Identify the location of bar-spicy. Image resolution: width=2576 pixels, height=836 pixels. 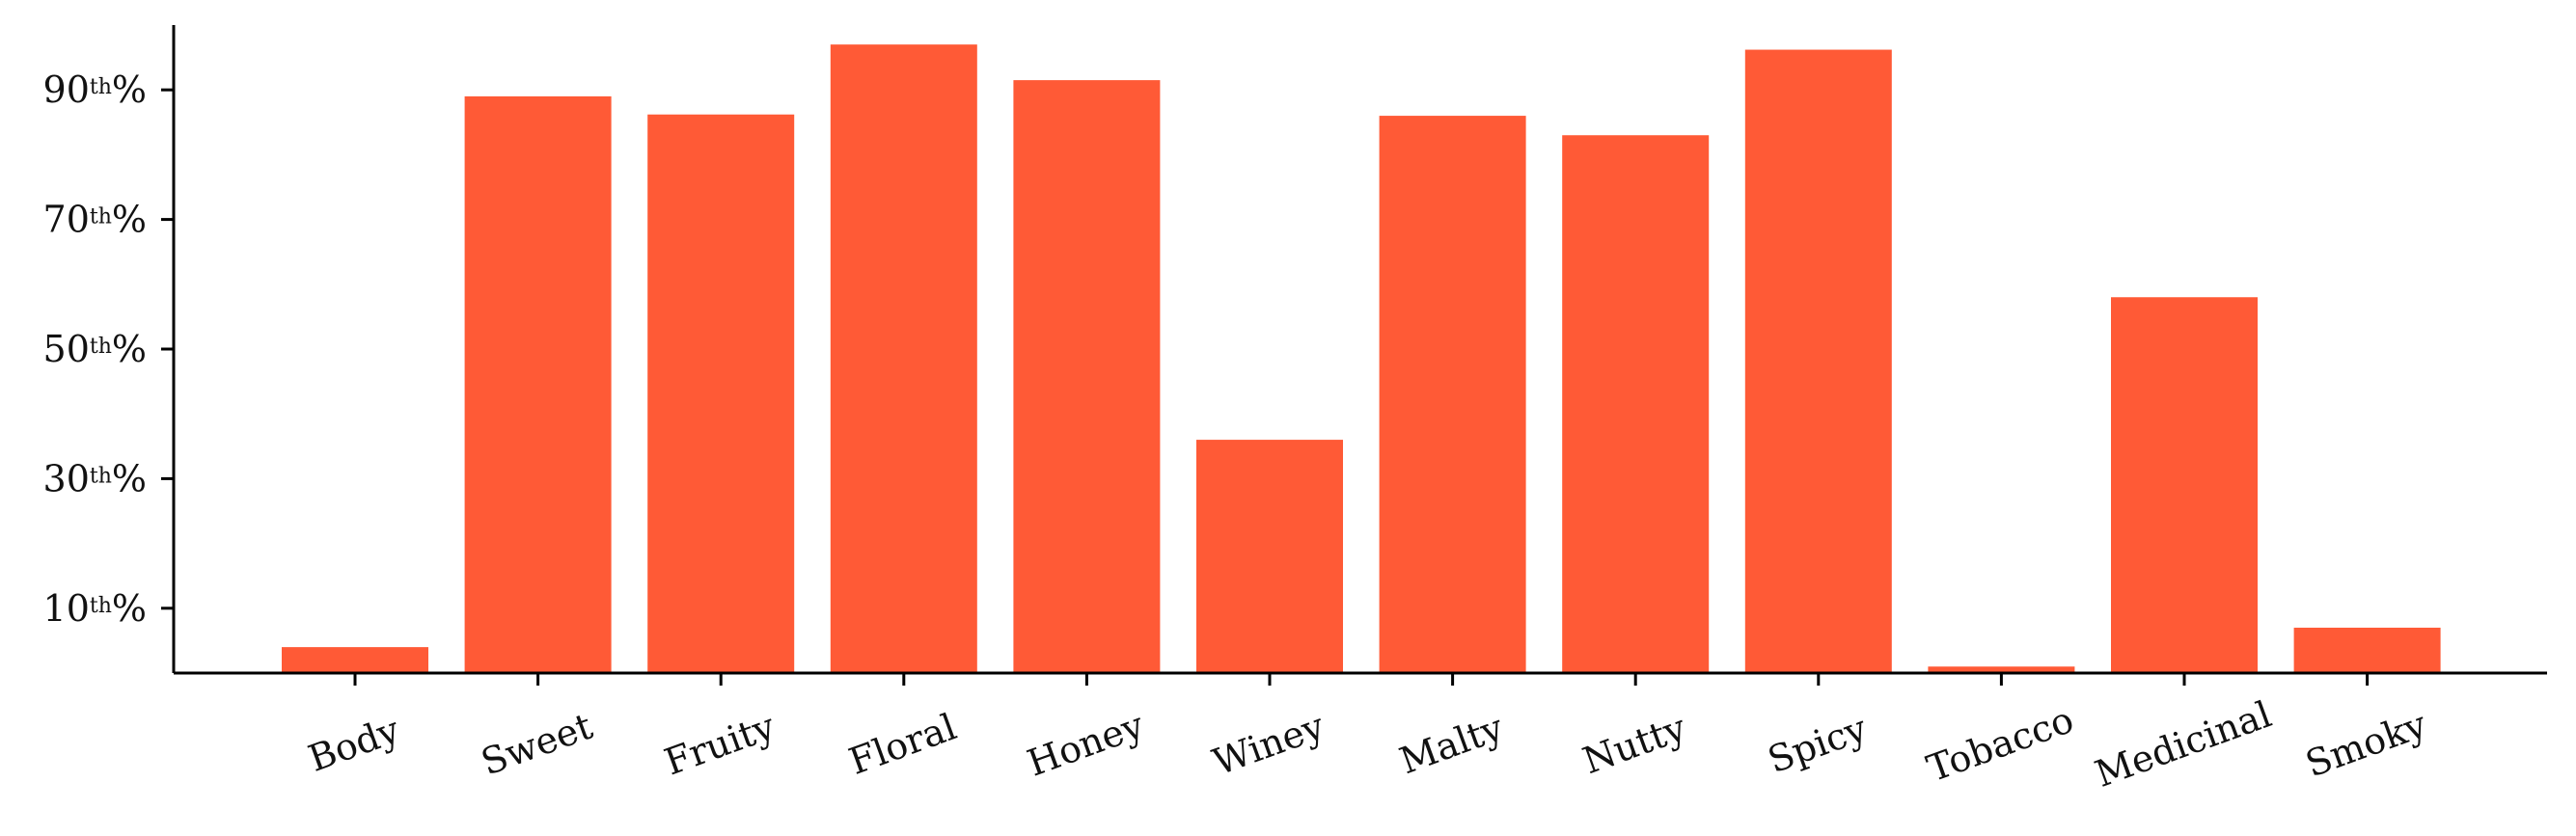
(1818, 361).